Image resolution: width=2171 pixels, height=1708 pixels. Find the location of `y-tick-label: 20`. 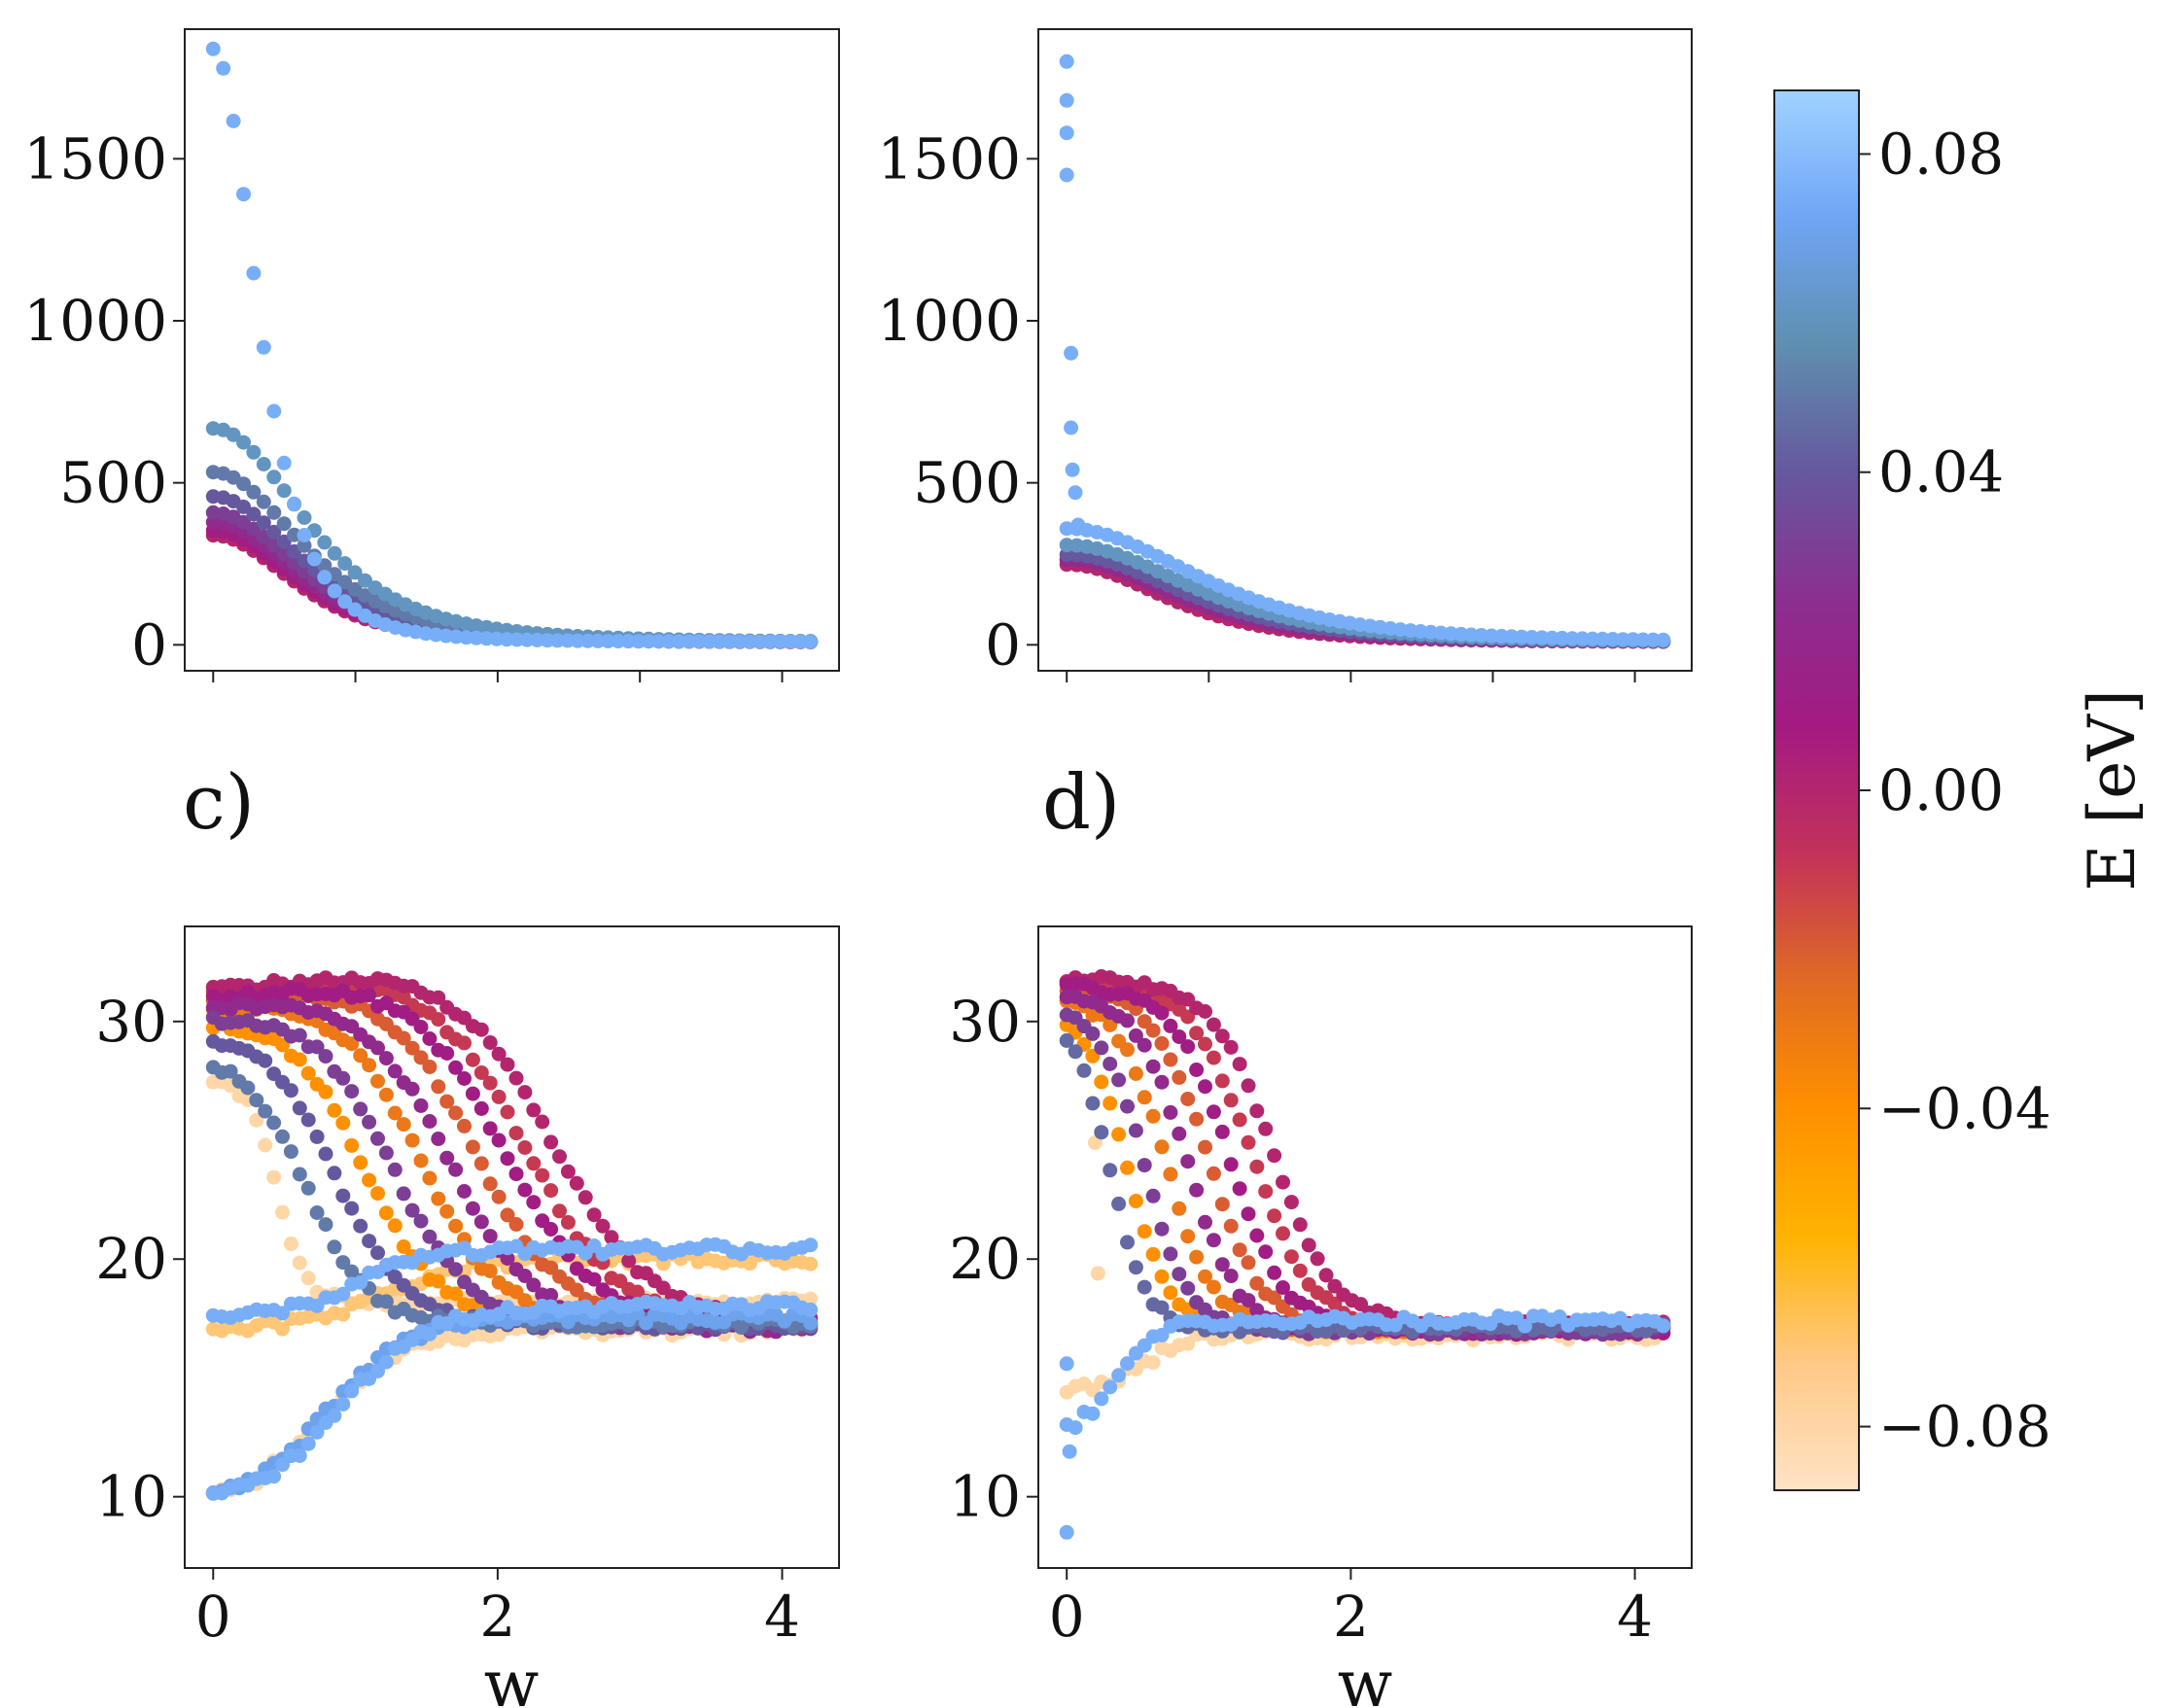

y-tick-label: 20 is located at coordinates (131, 1259).